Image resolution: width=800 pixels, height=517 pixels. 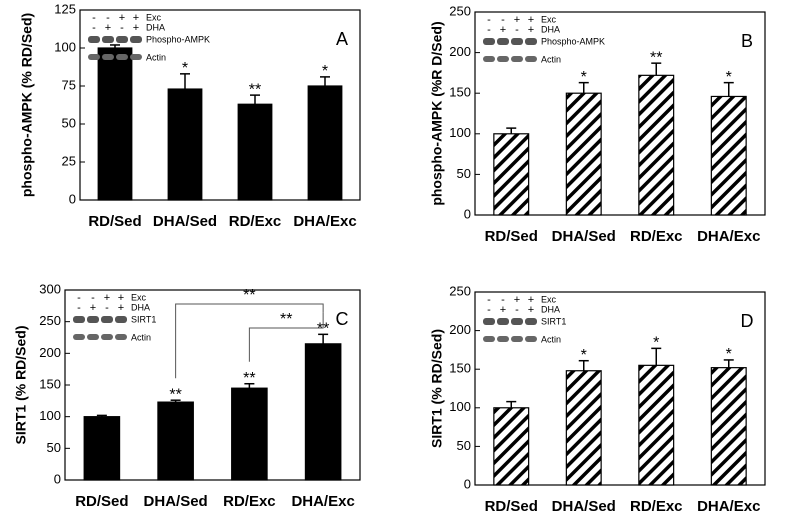 What do you see at coordinates (50, 288) in the screenshot?
I see `y-tick-label: 300` at bounding box center [50, 288].